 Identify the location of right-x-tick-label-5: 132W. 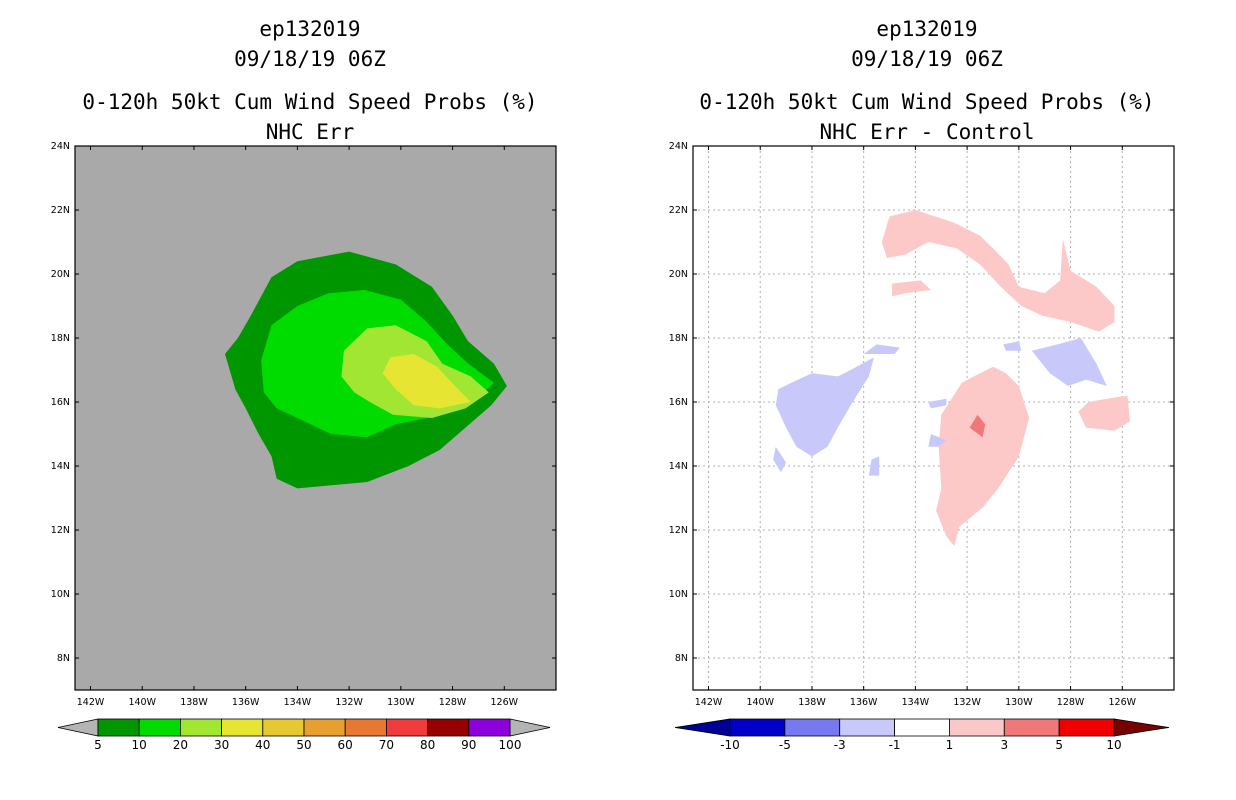
(967, 702).